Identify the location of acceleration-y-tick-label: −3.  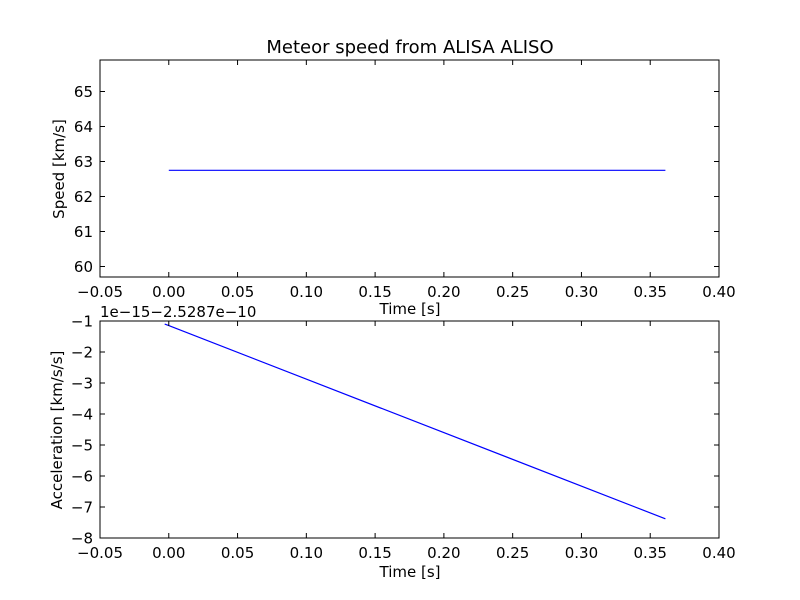
(82, 384).